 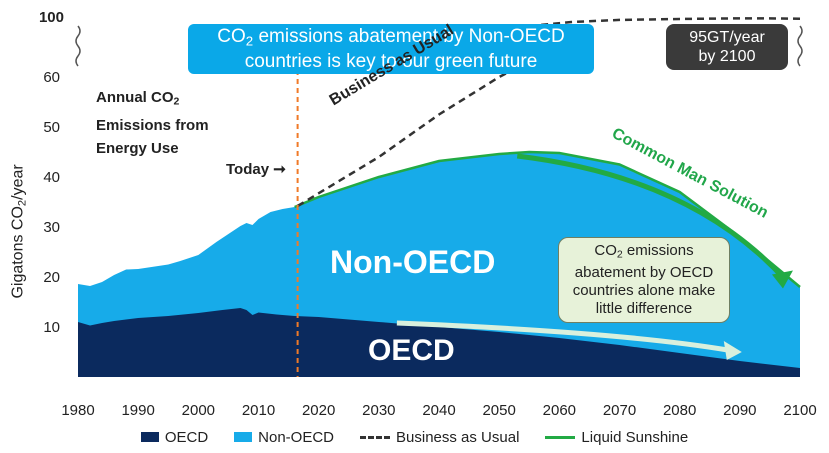 I want to click on x-tick-label: 2100, so click(x=799, y=410).